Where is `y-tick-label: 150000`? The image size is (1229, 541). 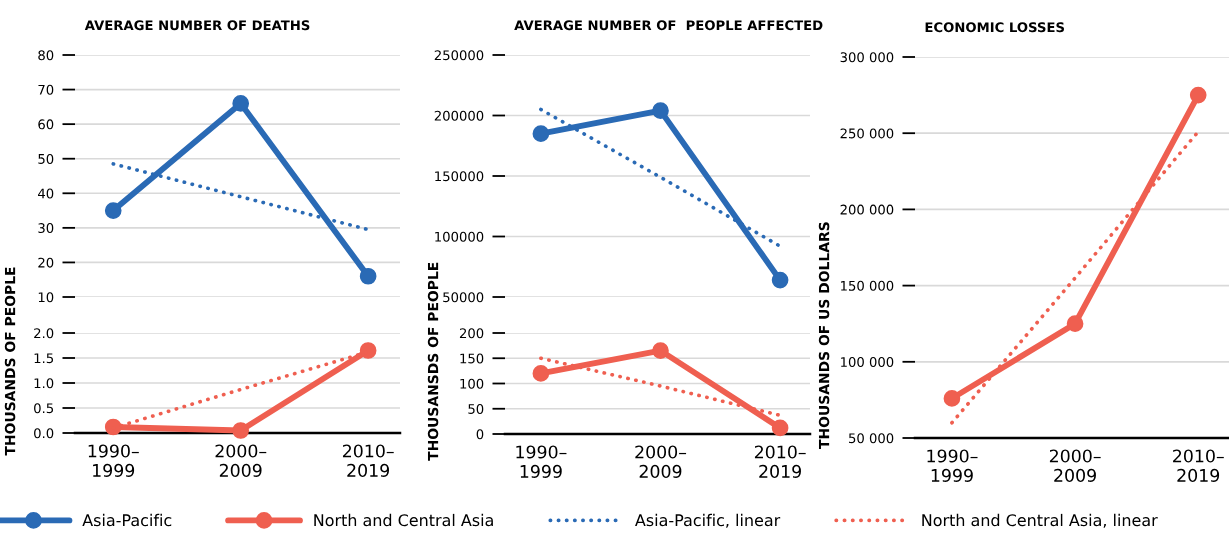 y-tick-label: 150000 is located at coordinates (459, 176).